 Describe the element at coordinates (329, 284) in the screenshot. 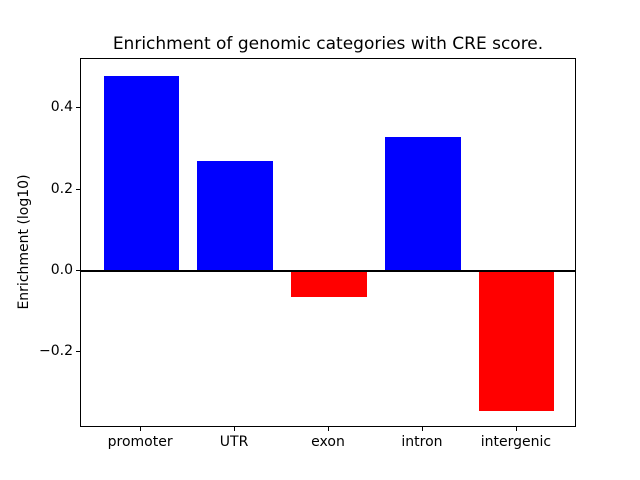

I see `bar-exon` at that location.